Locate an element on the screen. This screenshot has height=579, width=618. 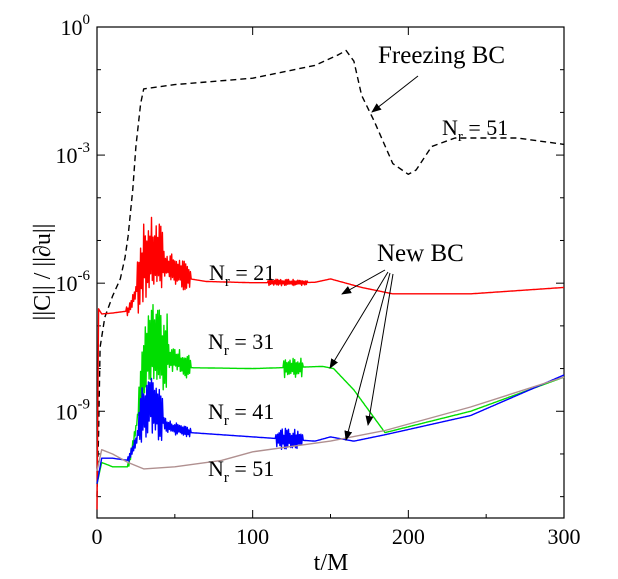
x-axis-label: t/M is located at coordinates (331, 563).